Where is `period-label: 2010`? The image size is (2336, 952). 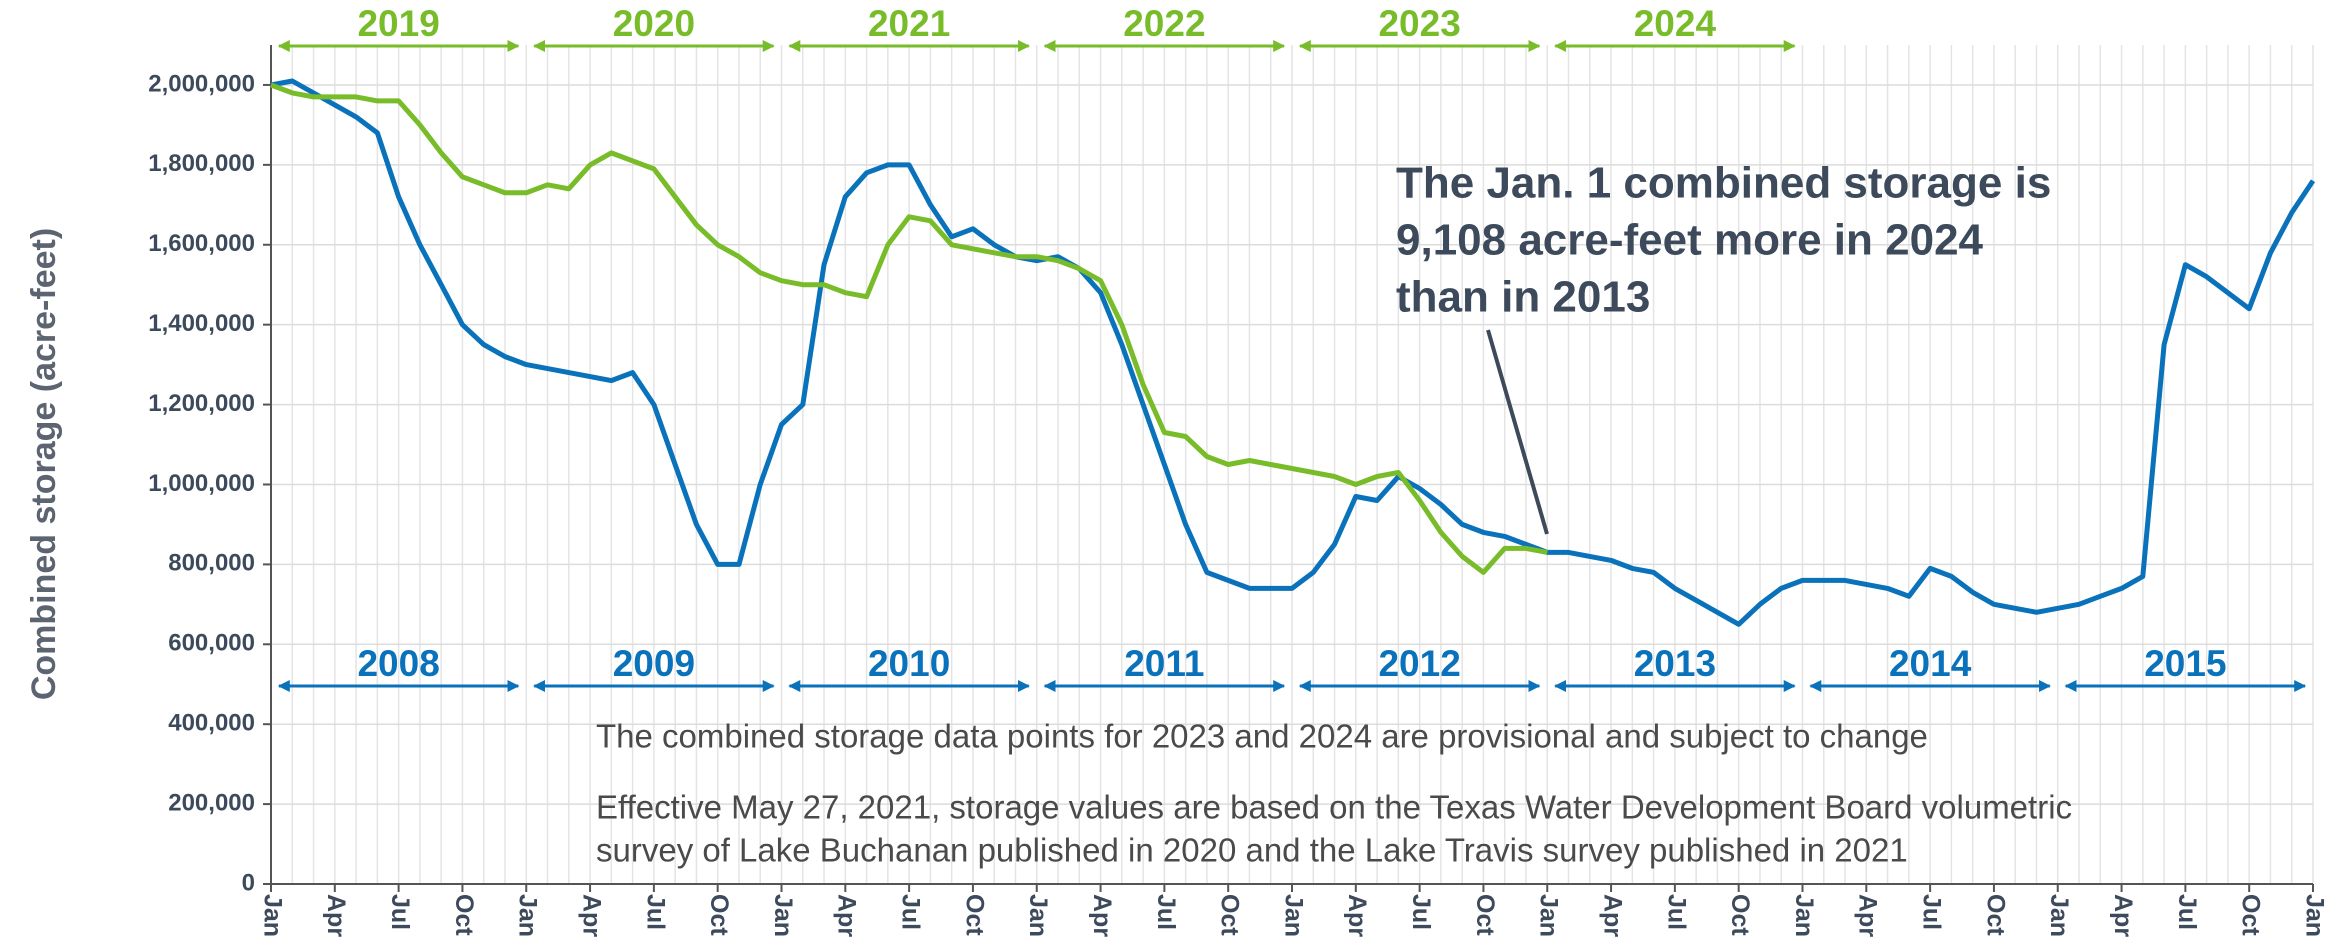
period-label: 2010 is located at coordinates (909, 663).